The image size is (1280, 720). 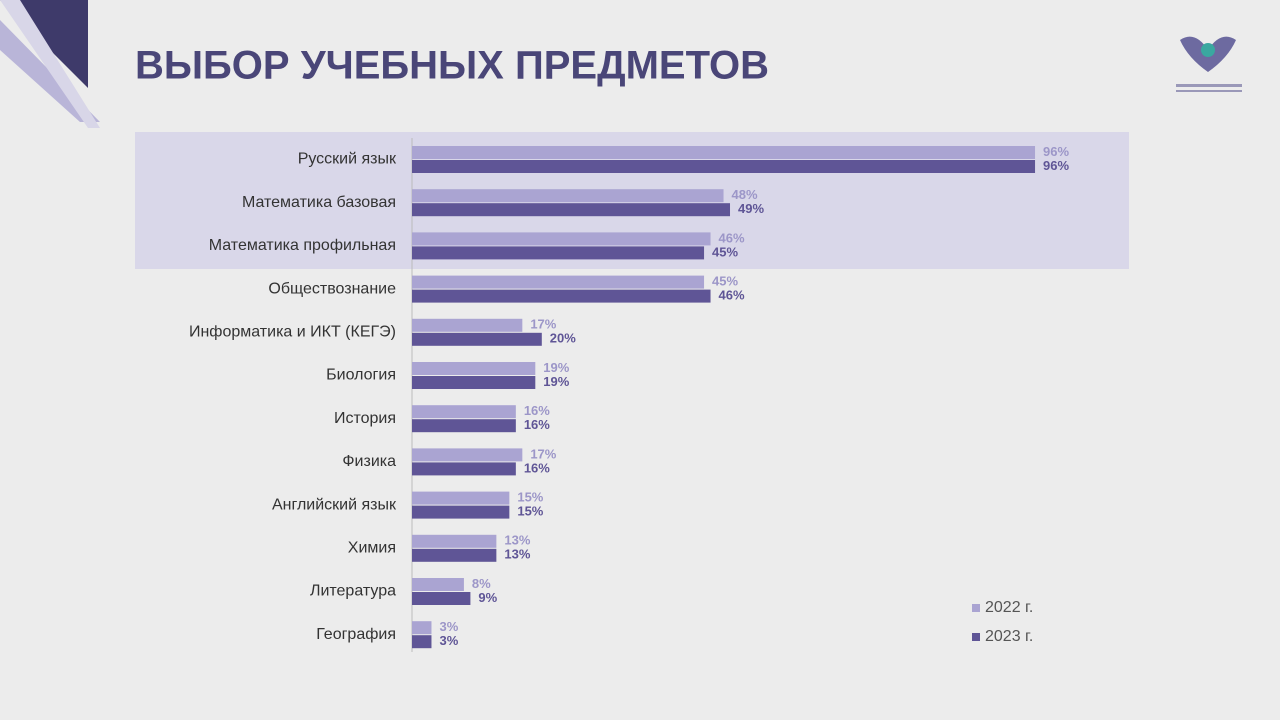 What do you see at coordinates (369, 461) in the screenshot?
I see `category-label: Физика` at bounding box center [369, 461].